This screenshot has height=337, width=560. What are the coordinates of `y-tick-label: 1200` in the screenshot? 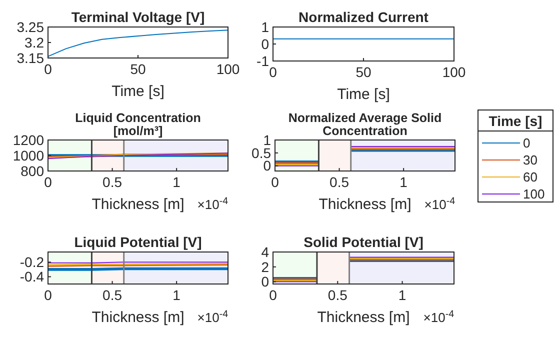 It's located at (28, 140).